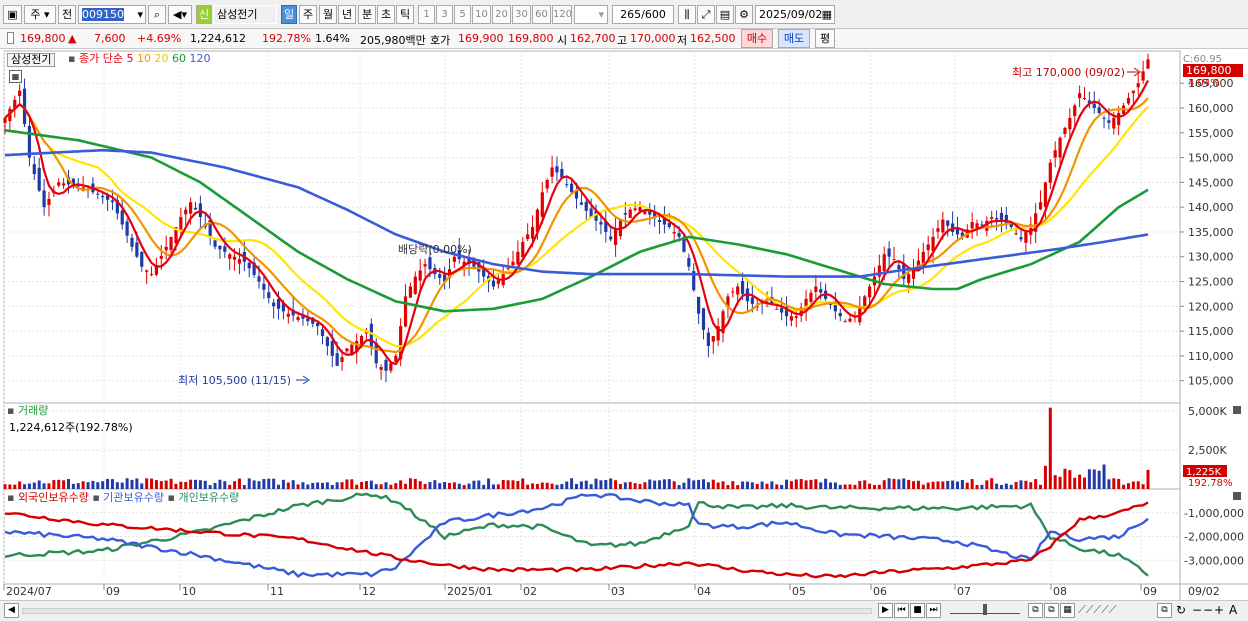  I want to click on interval-1: 1, so click(426, 14).